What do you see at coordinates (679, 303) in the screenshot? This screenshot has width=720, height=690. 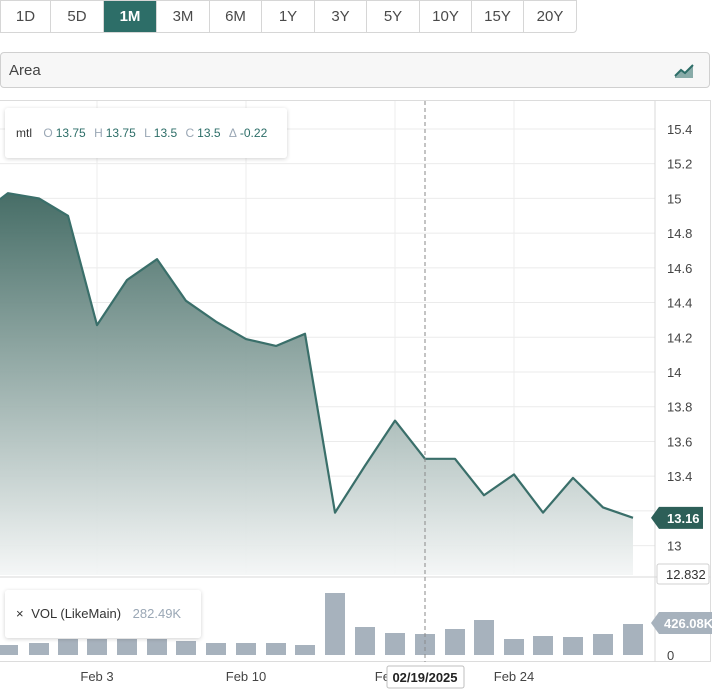 I see `y-tick-label: 14.4` at bounding box center [679, 303].